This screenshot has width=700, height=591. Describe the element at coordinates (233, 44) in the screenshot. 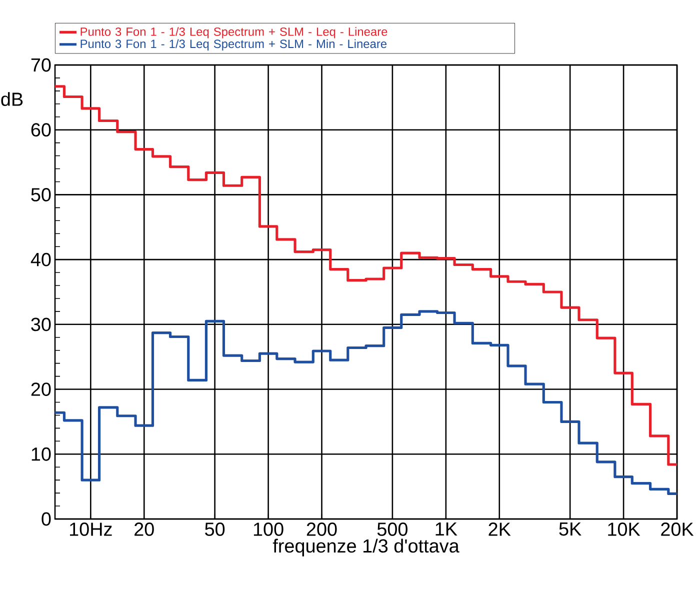

I see `legend-label: Punto 3 Fon 1 - 1/3 Leq Spectrum + SLM - Min - Lineare` at that location.